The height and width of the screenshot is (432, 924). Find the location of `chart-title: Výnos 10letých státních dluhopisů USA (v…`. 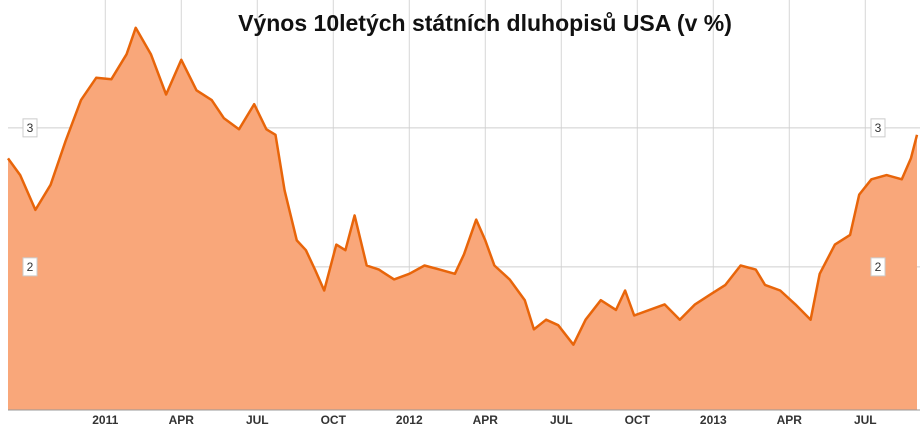

chart-title: Výnos 10letých státních dluhopisů USA (v… is located at coordinates (485, 23).